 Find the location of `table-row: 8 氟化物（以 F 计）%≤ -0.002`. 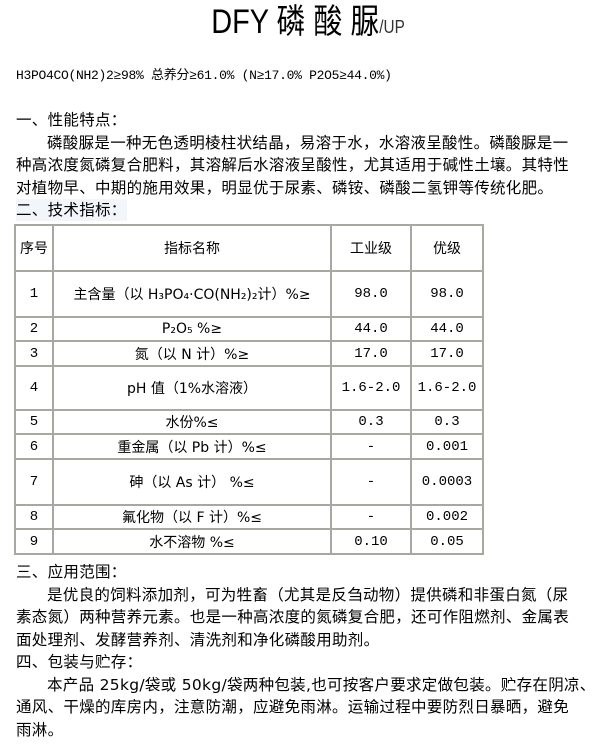

table-row: 8 氟化物（以 F 计）%≤ -0.002 is located at coordinates (249, 517).